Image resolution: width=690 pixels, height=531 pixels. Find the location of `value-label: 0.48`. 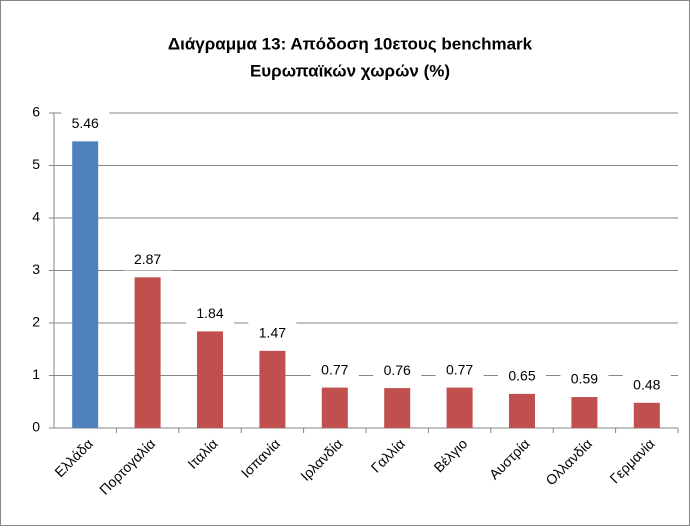

value-label: 0.48 is located at coordinates (646, 385).